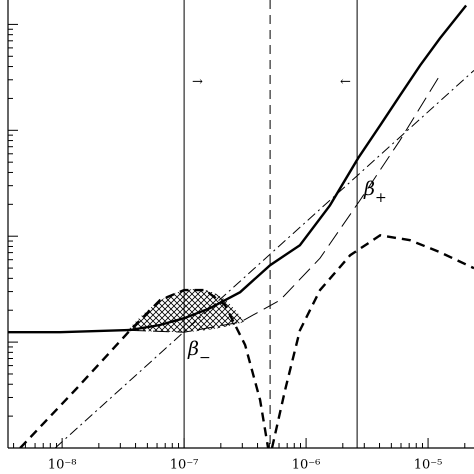 The image size is (474, 474). Describe the element at coordinates (186, 310) in the screenshot. I see `hatched-region` at that location.